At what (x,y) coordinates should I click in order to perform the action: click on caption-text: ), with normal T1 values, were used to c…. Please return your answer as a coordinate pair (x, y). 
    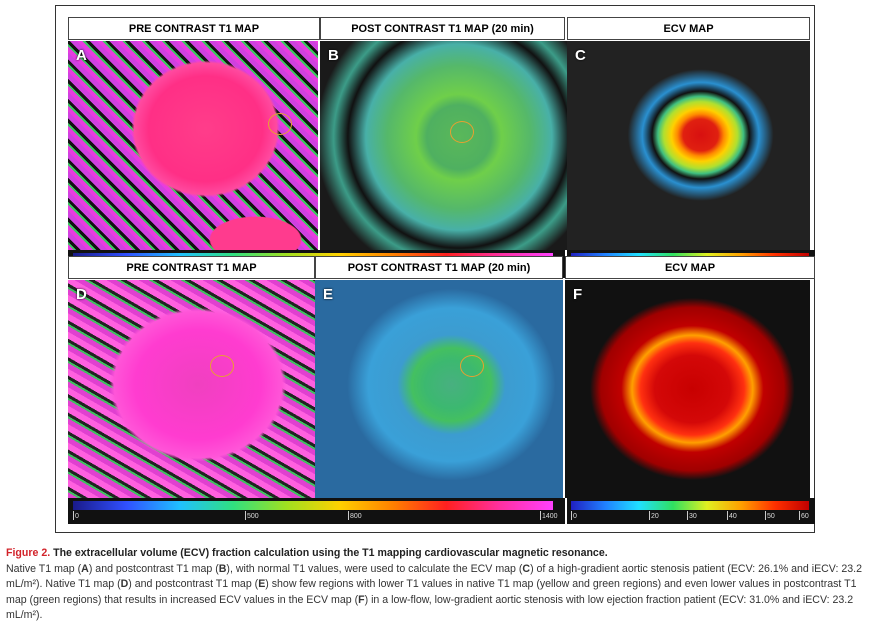
    Looking at the image, I should click on (374, 568).